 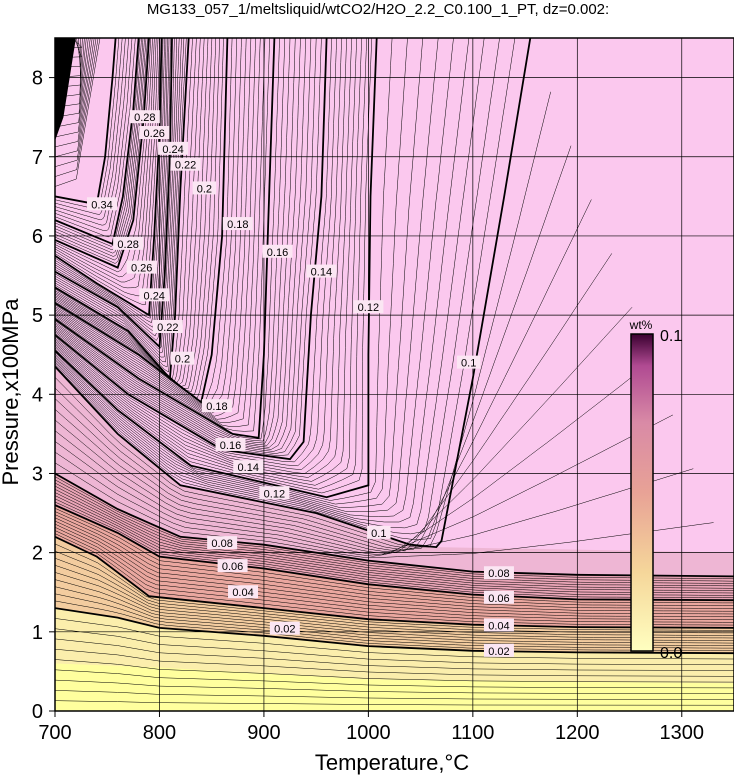 What do you see at coordinates (37, 237) in the screenshot?
I see `y-tick-label: 6` at bounding box center [37, 237].